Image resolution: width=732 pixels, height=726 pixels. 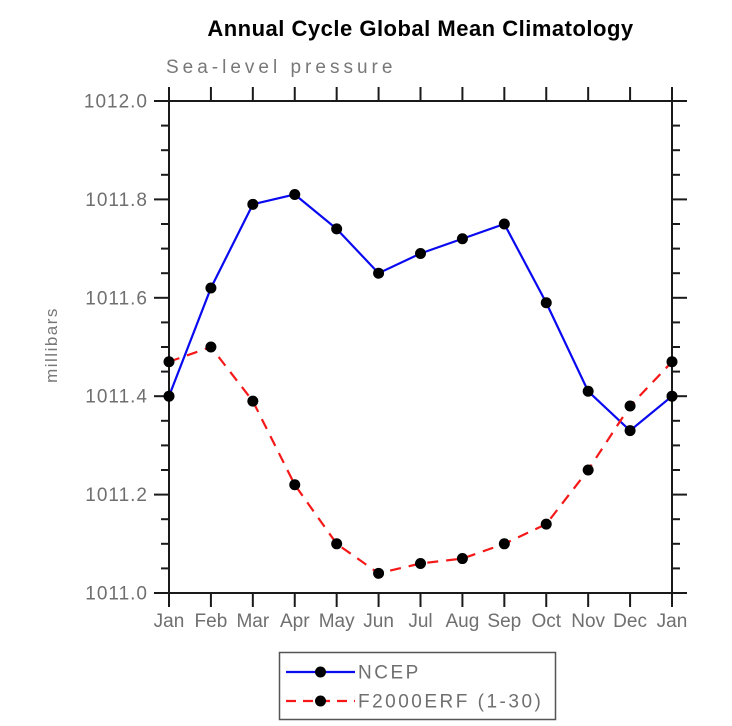 What do you see at coordinates (463, 621) in the screenshot?
I see `x-tick-label: Aug` at bounding box center [463, 621].